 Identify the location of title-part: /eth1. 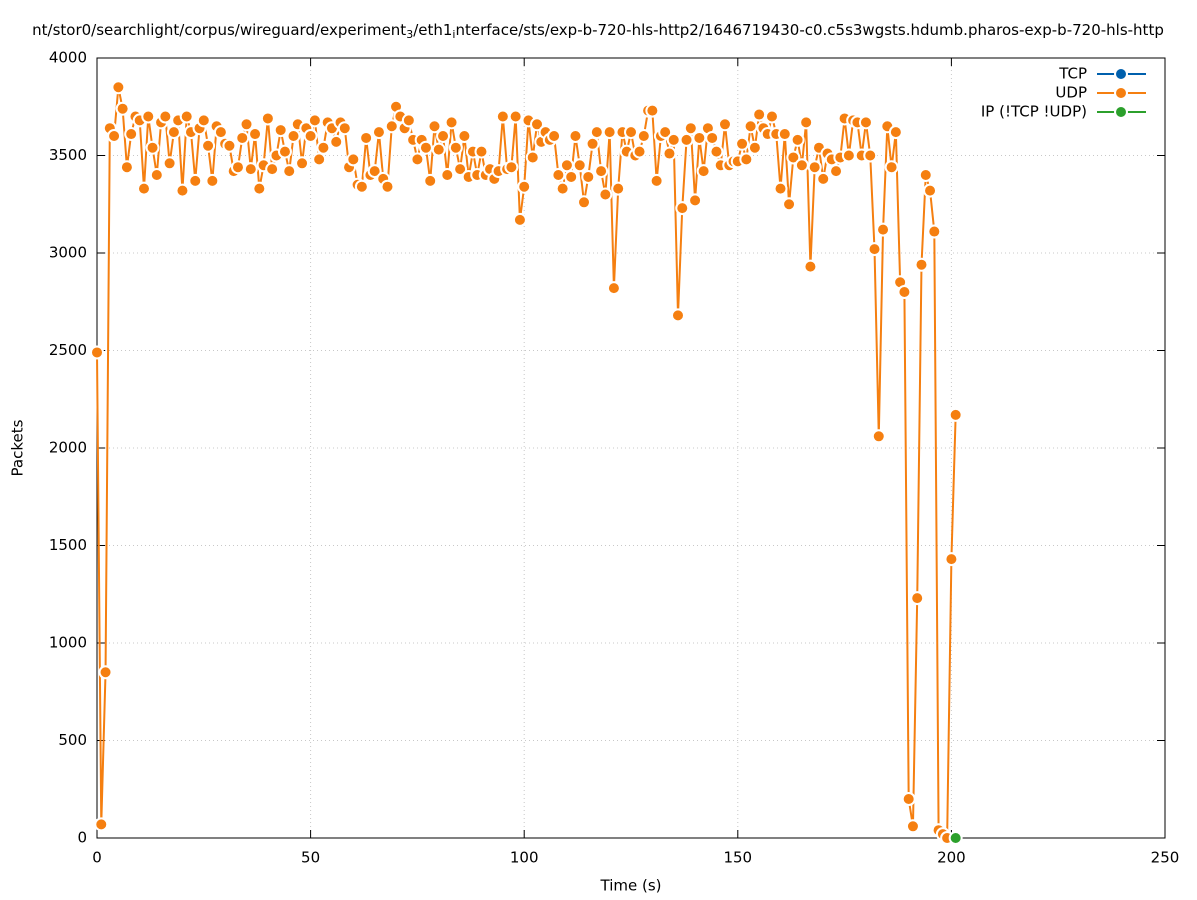
(432, 30).